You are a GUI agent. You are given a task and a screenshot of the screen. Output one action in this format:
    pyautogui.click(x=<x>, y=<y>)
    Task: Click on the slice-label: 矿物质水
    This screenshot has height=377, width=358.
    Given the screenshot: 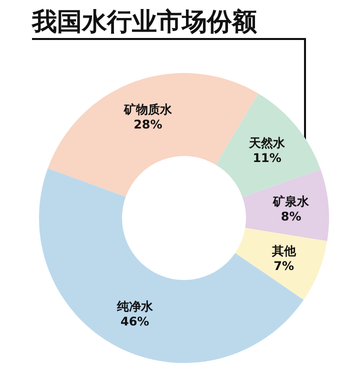 What is the action you would take?
    pyautogui.click(x=147, y=109)
    